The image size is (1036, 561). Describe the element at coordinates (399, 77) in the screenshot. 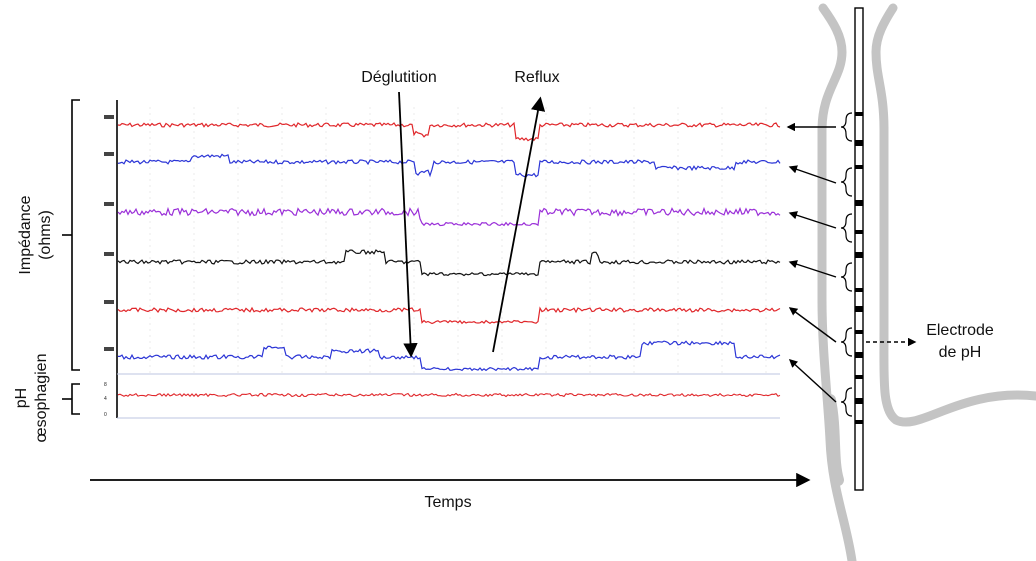

I see `deglutition-label: Déglutition` at that location.